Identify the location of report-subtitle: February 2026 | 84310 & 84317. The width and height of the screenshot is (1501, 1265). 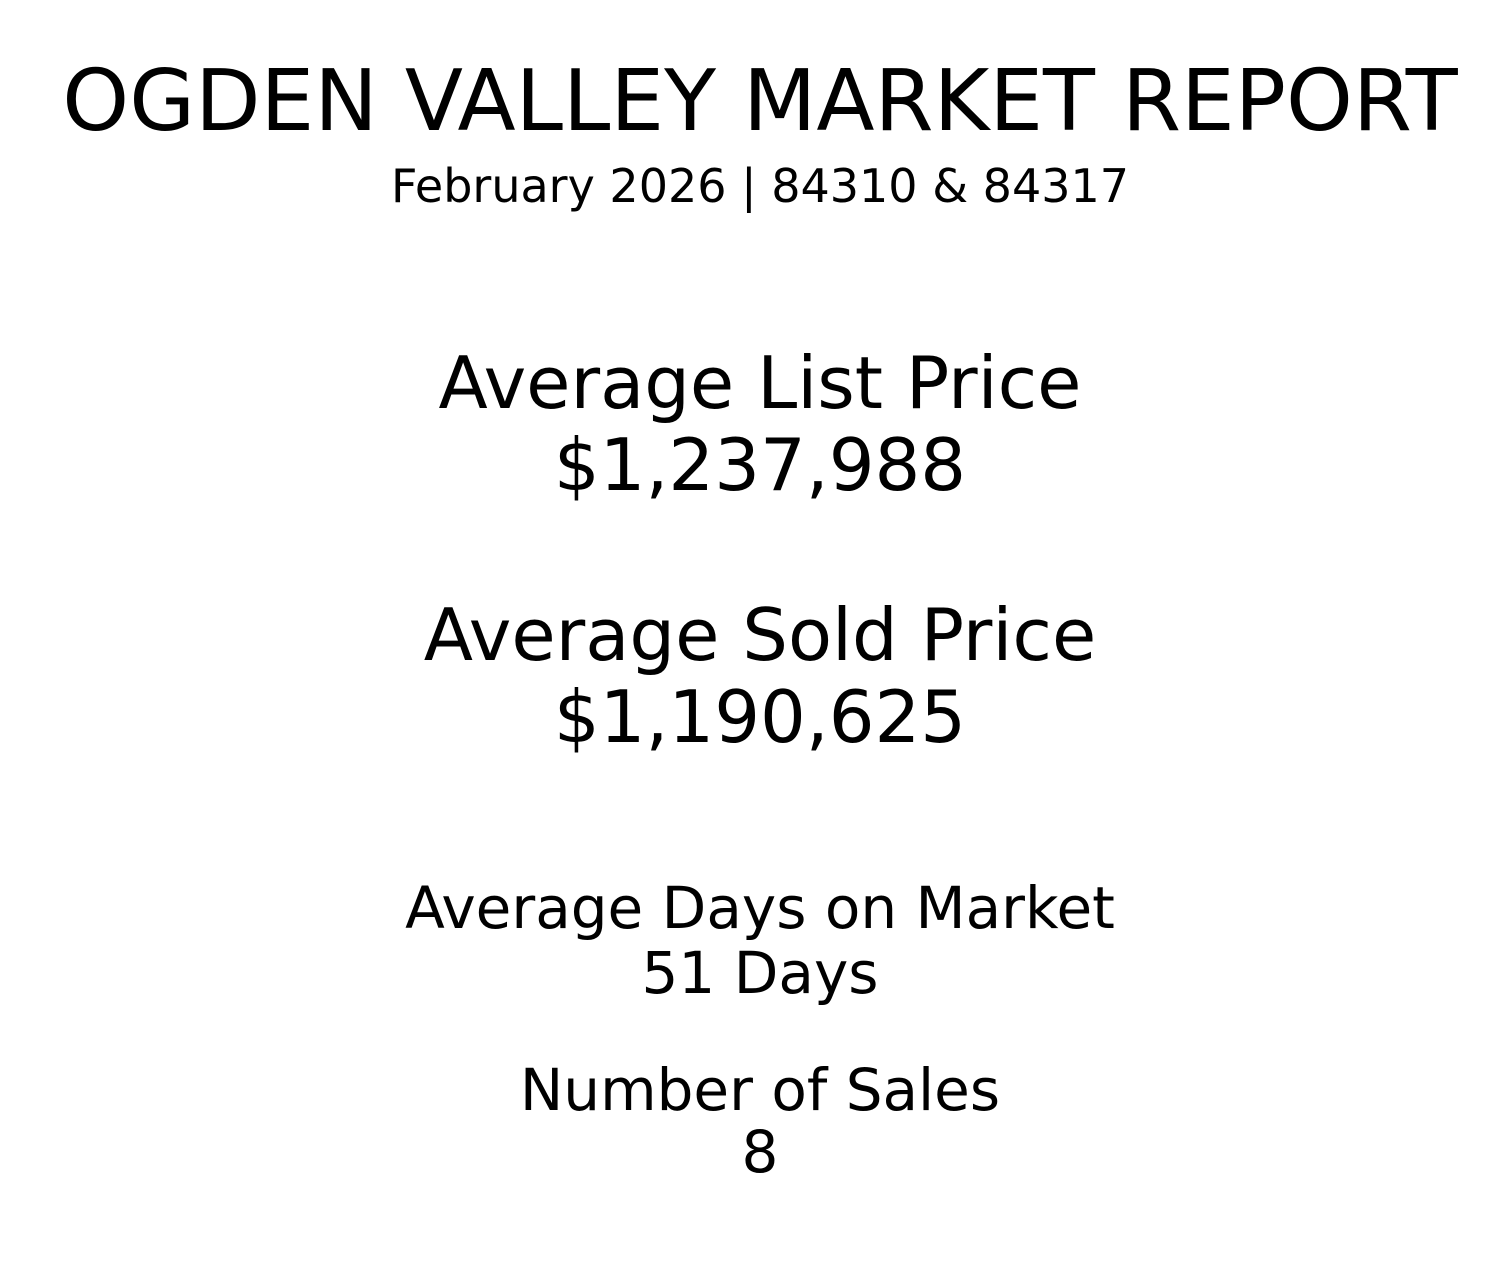
(760, 186).